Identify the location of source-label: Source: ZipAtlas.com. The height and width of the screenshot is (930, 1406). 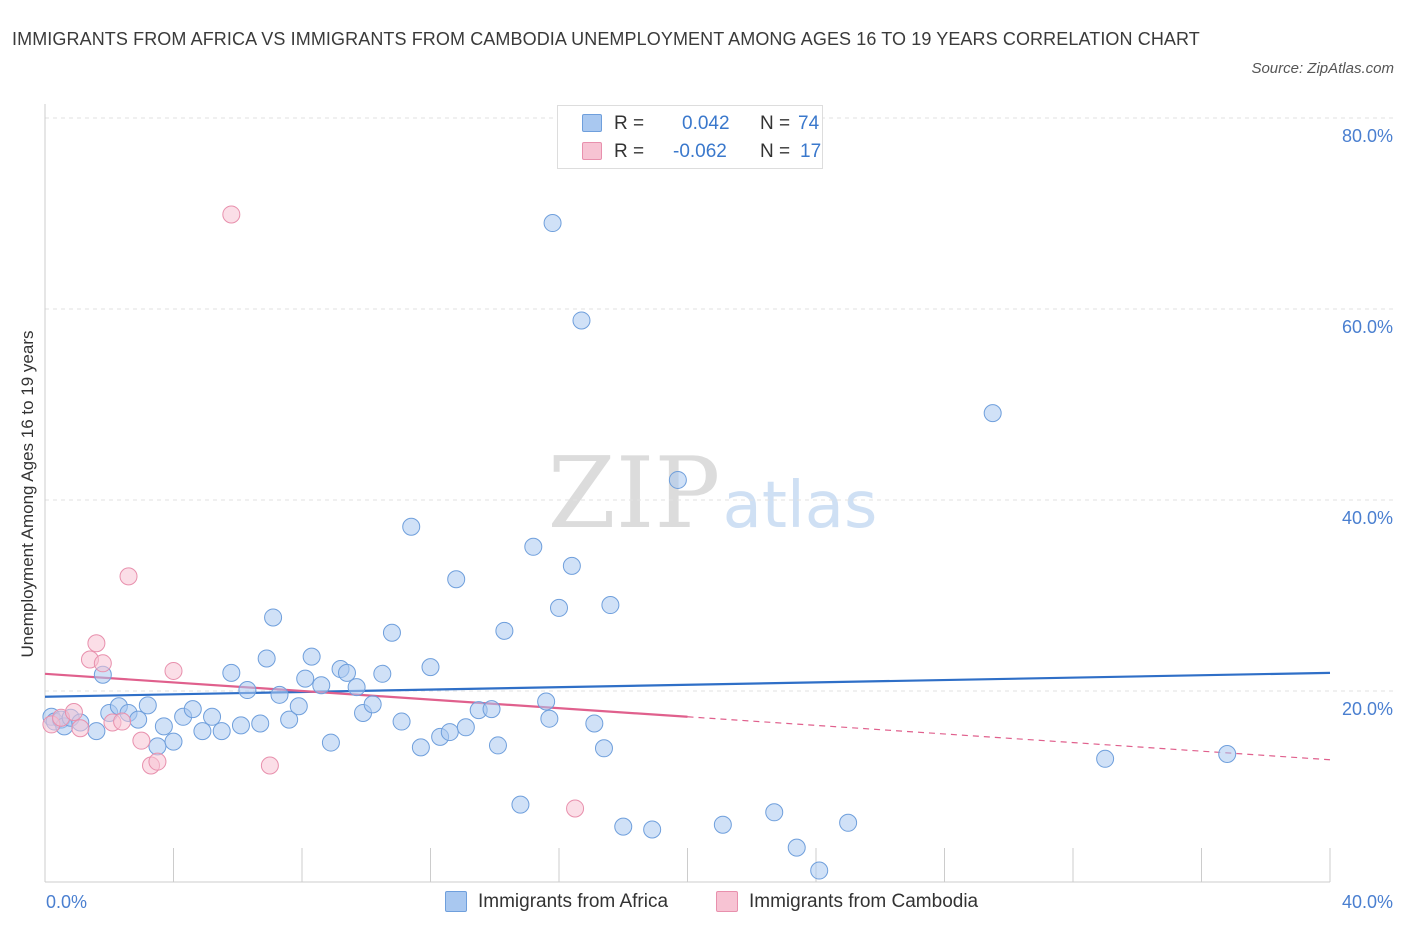
(1322, 68).